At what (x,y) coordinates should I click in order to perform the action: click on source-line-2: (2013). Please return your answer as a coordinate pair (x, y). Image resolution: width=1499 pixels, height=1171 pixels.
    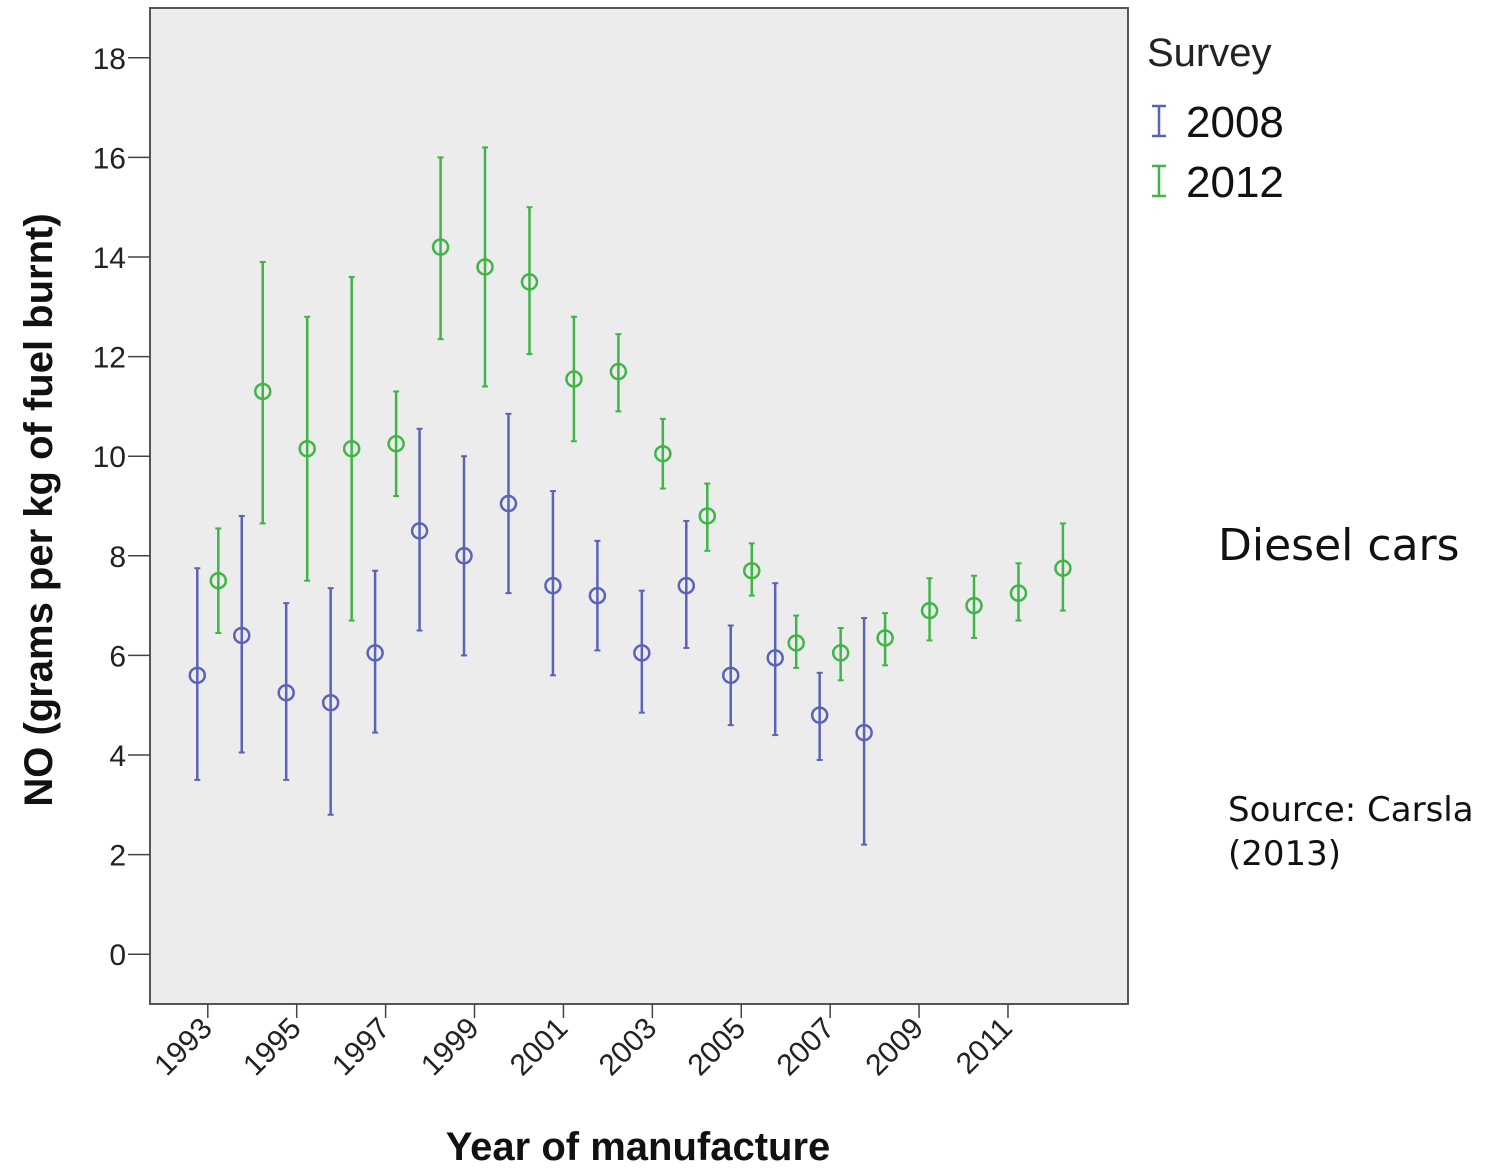
    Looking at the image, I should click on (1285, 854).